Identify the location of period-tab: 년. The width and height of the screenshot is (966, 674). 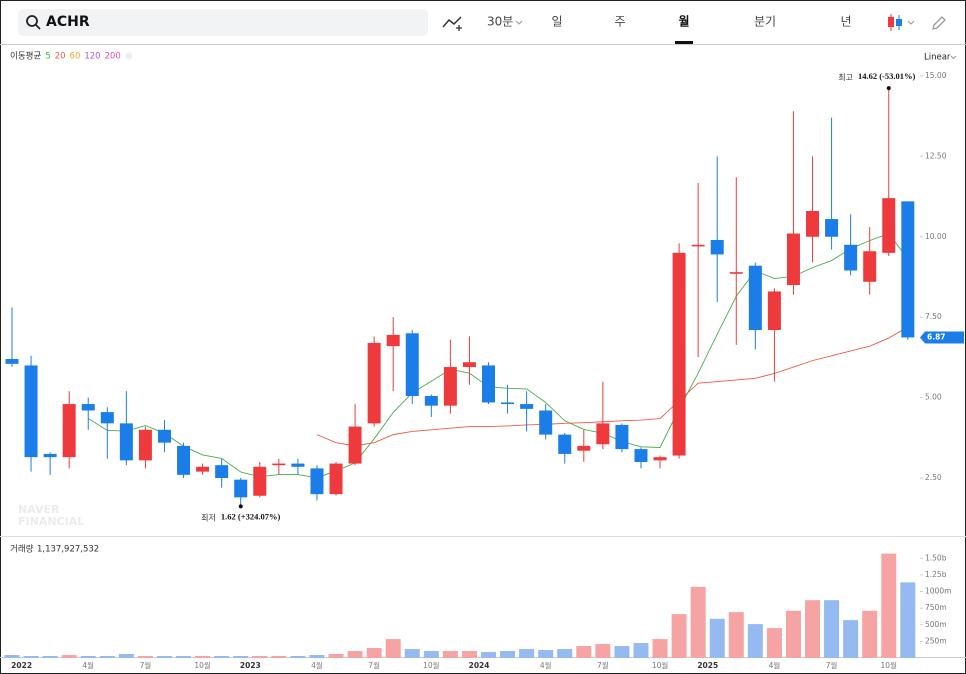
(845, 22).